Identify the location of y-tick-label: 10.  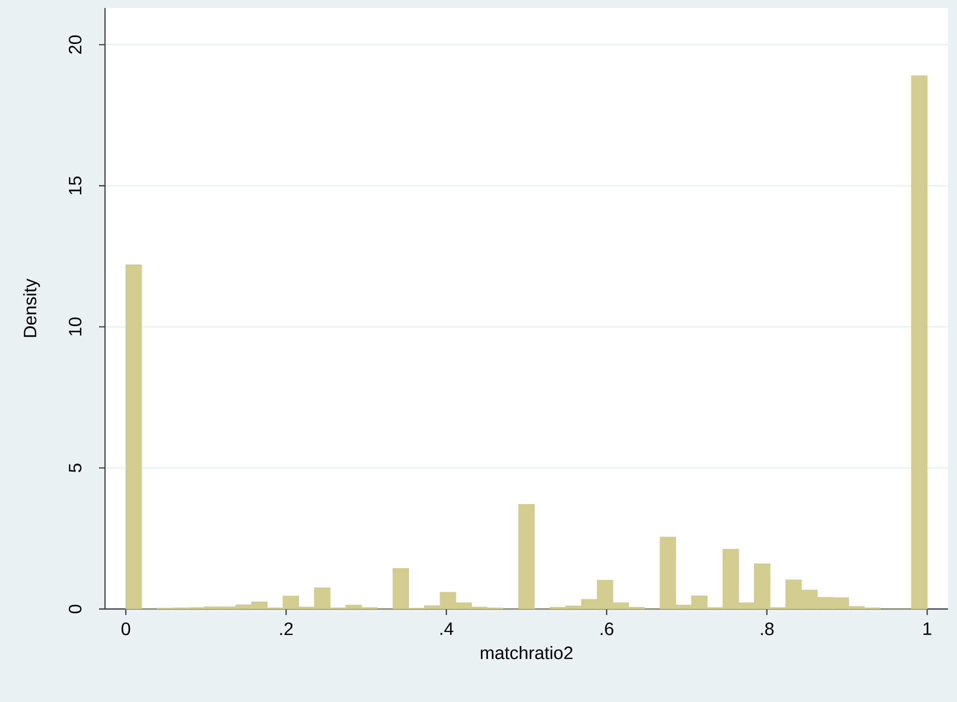
(75, 327).